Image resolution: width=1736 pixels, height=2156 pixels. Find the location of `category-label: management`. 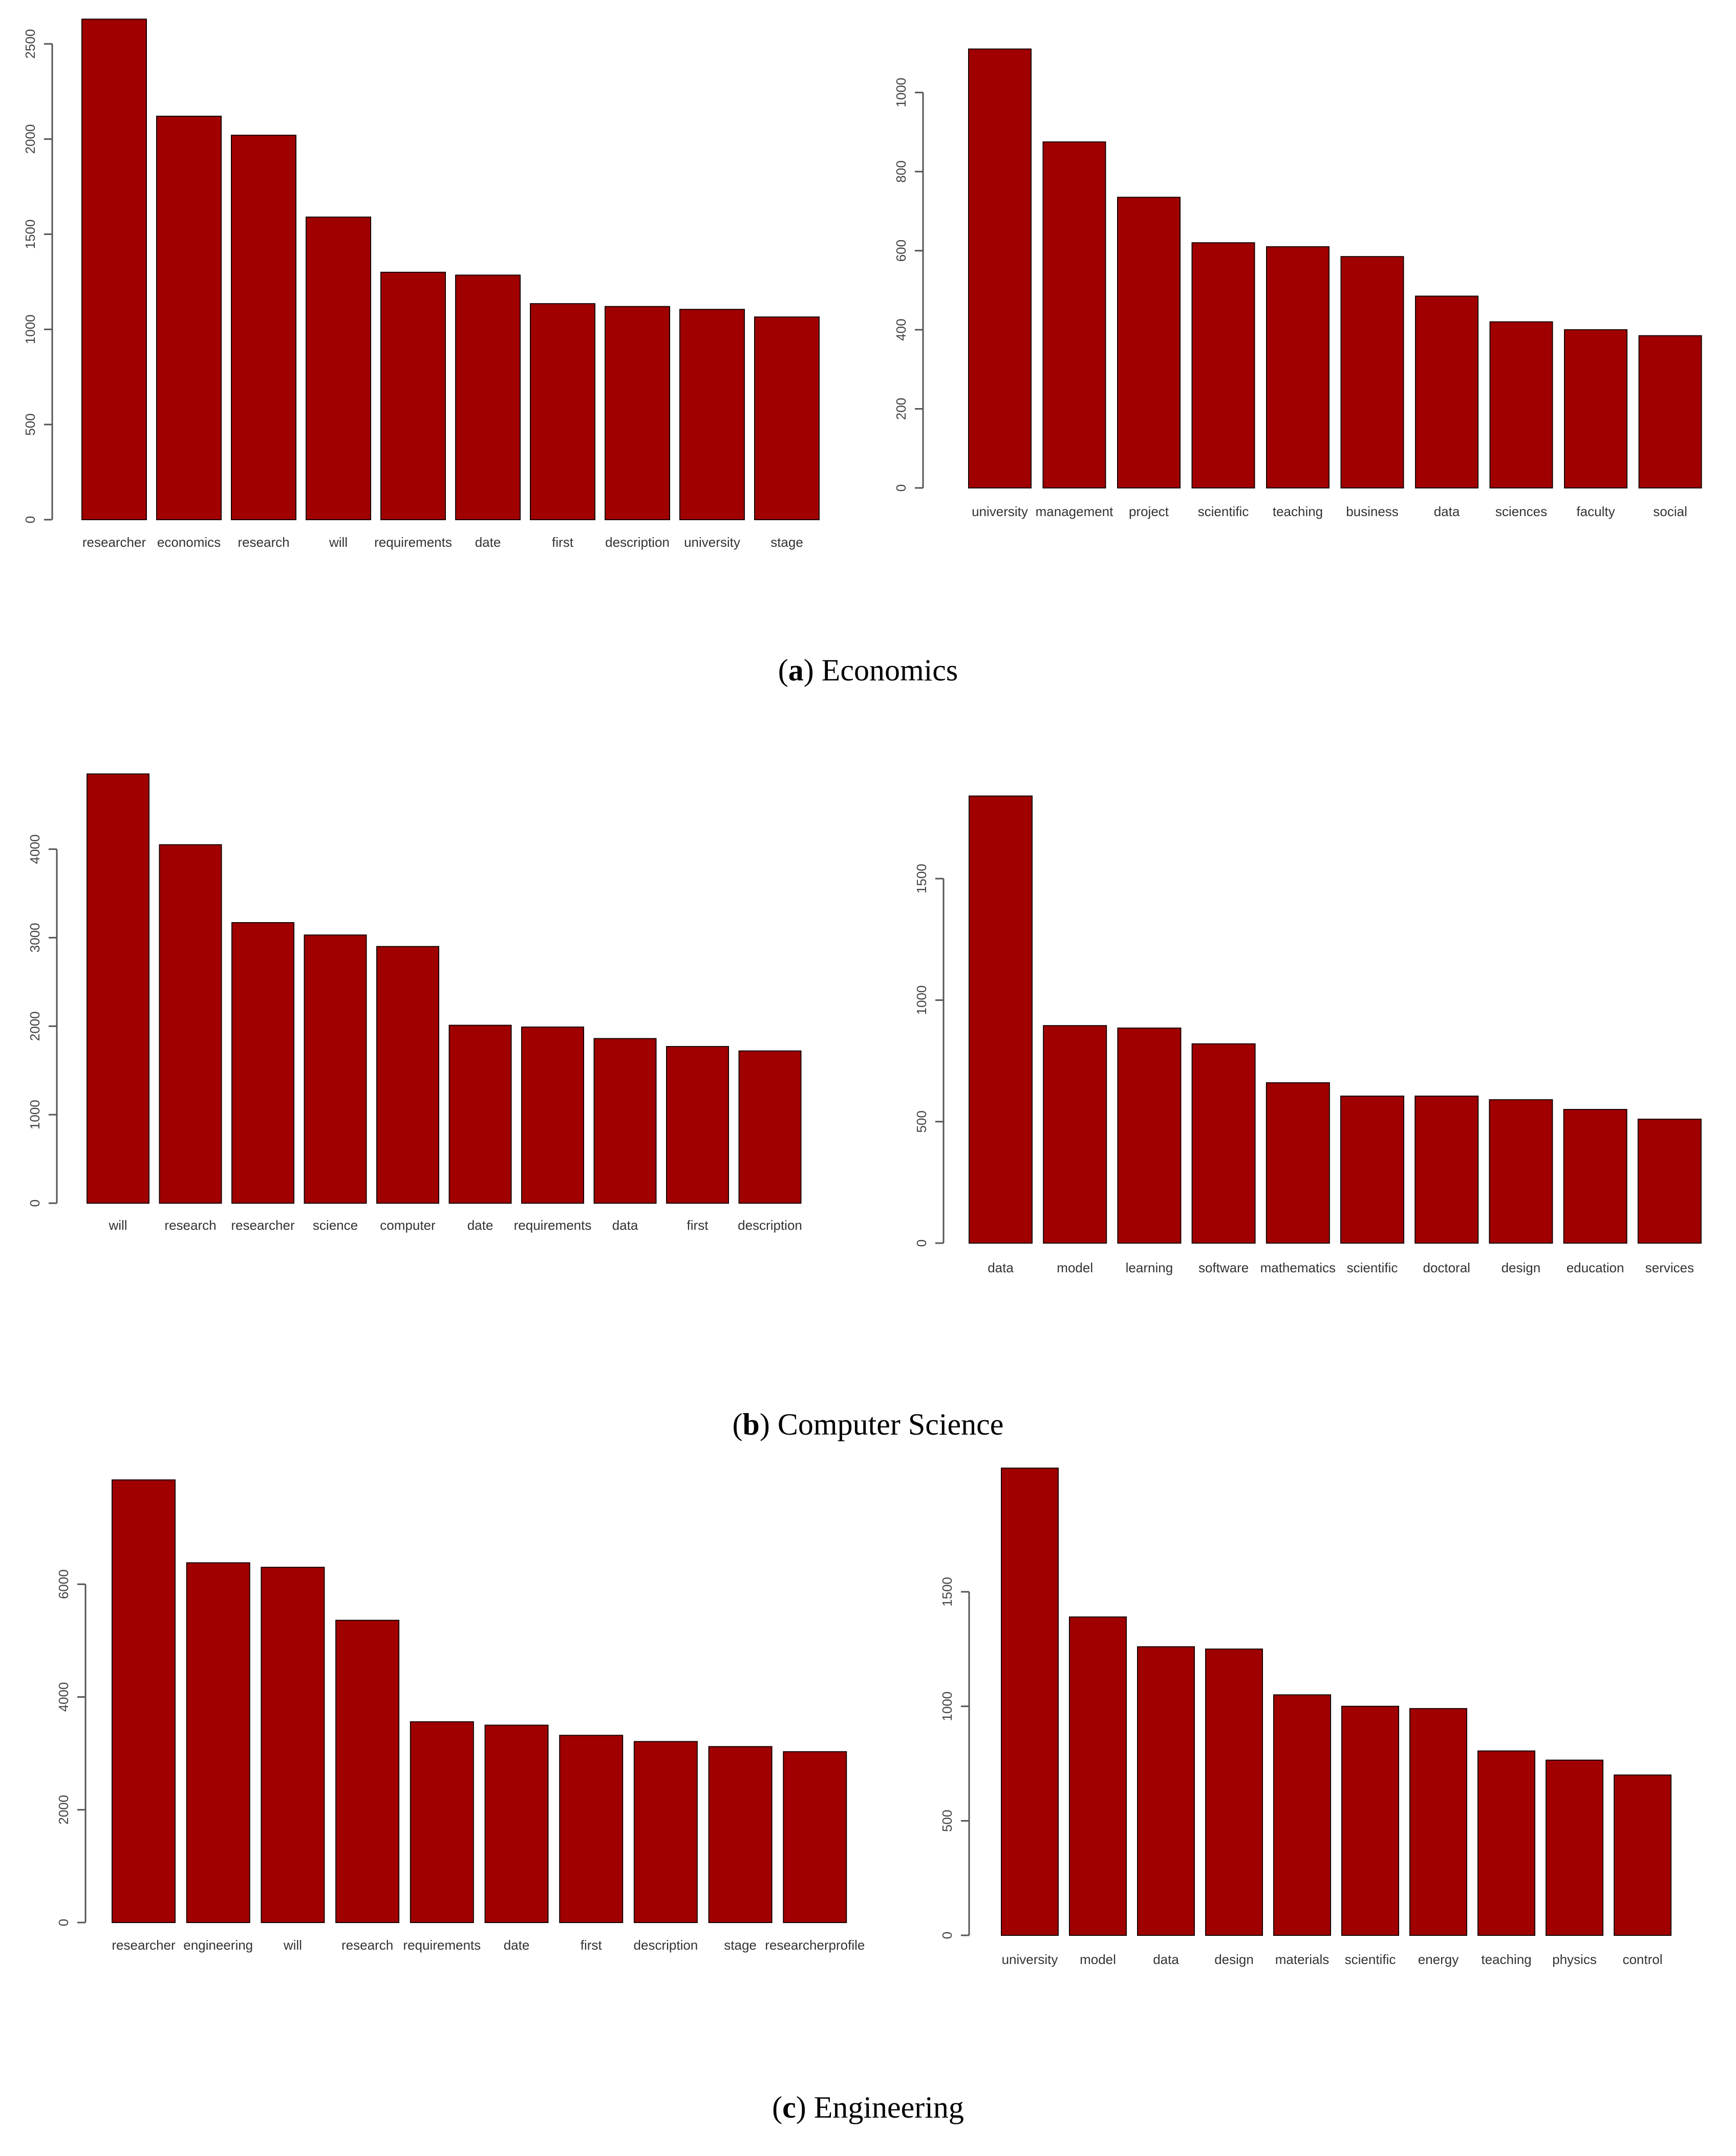

category-label: management is located at coordinates (1075, 511).